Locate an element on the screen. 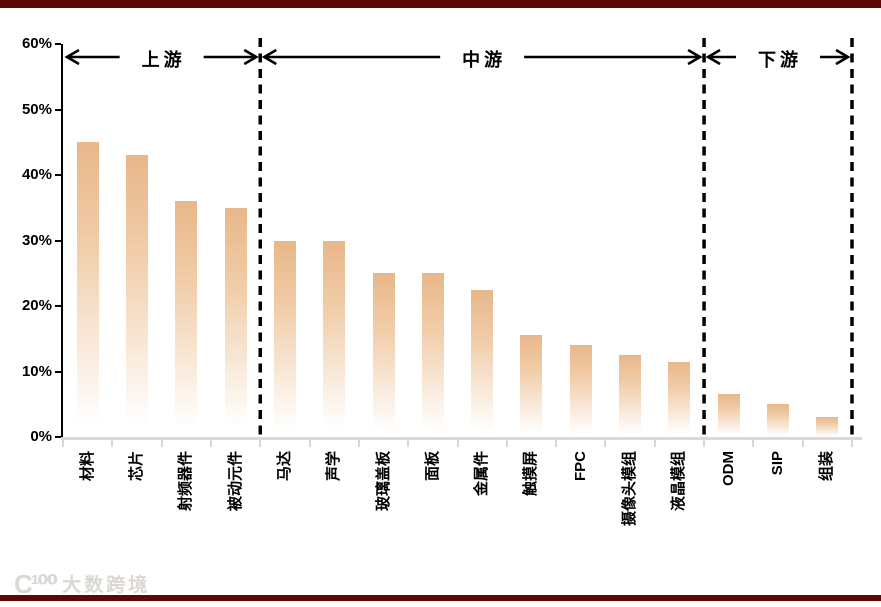 Image resolution: width=881 pixels, height=607 pixels. y-axis-label: 0% is located at coordinates (41, 436).